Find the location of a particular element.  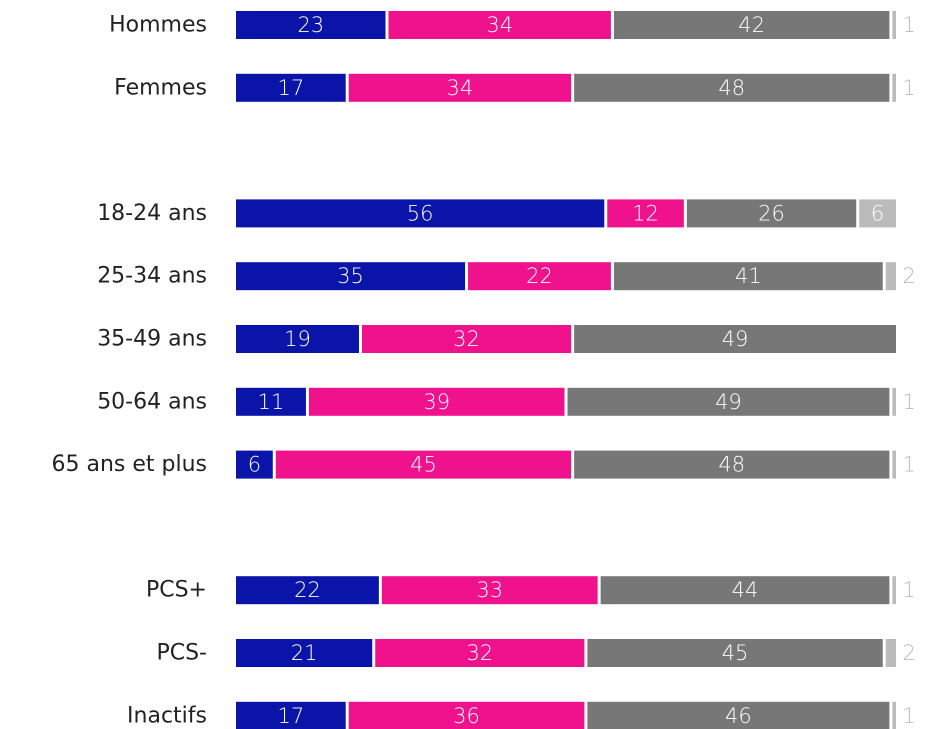

value-label: 46 is located at coordinates (738, 716).